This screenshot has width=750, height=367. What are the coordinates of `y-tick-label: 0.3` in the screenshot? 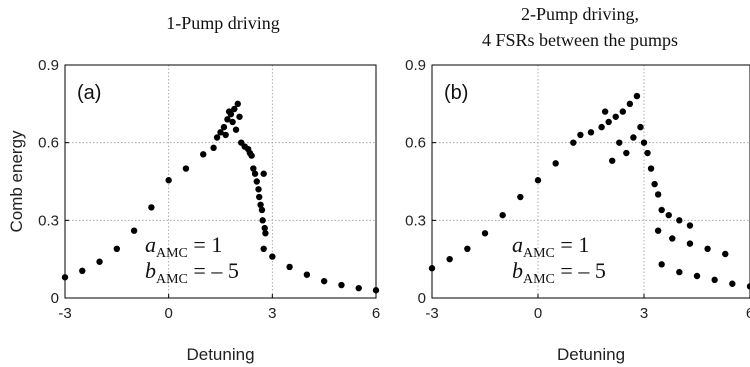 It's located at (415, 220).